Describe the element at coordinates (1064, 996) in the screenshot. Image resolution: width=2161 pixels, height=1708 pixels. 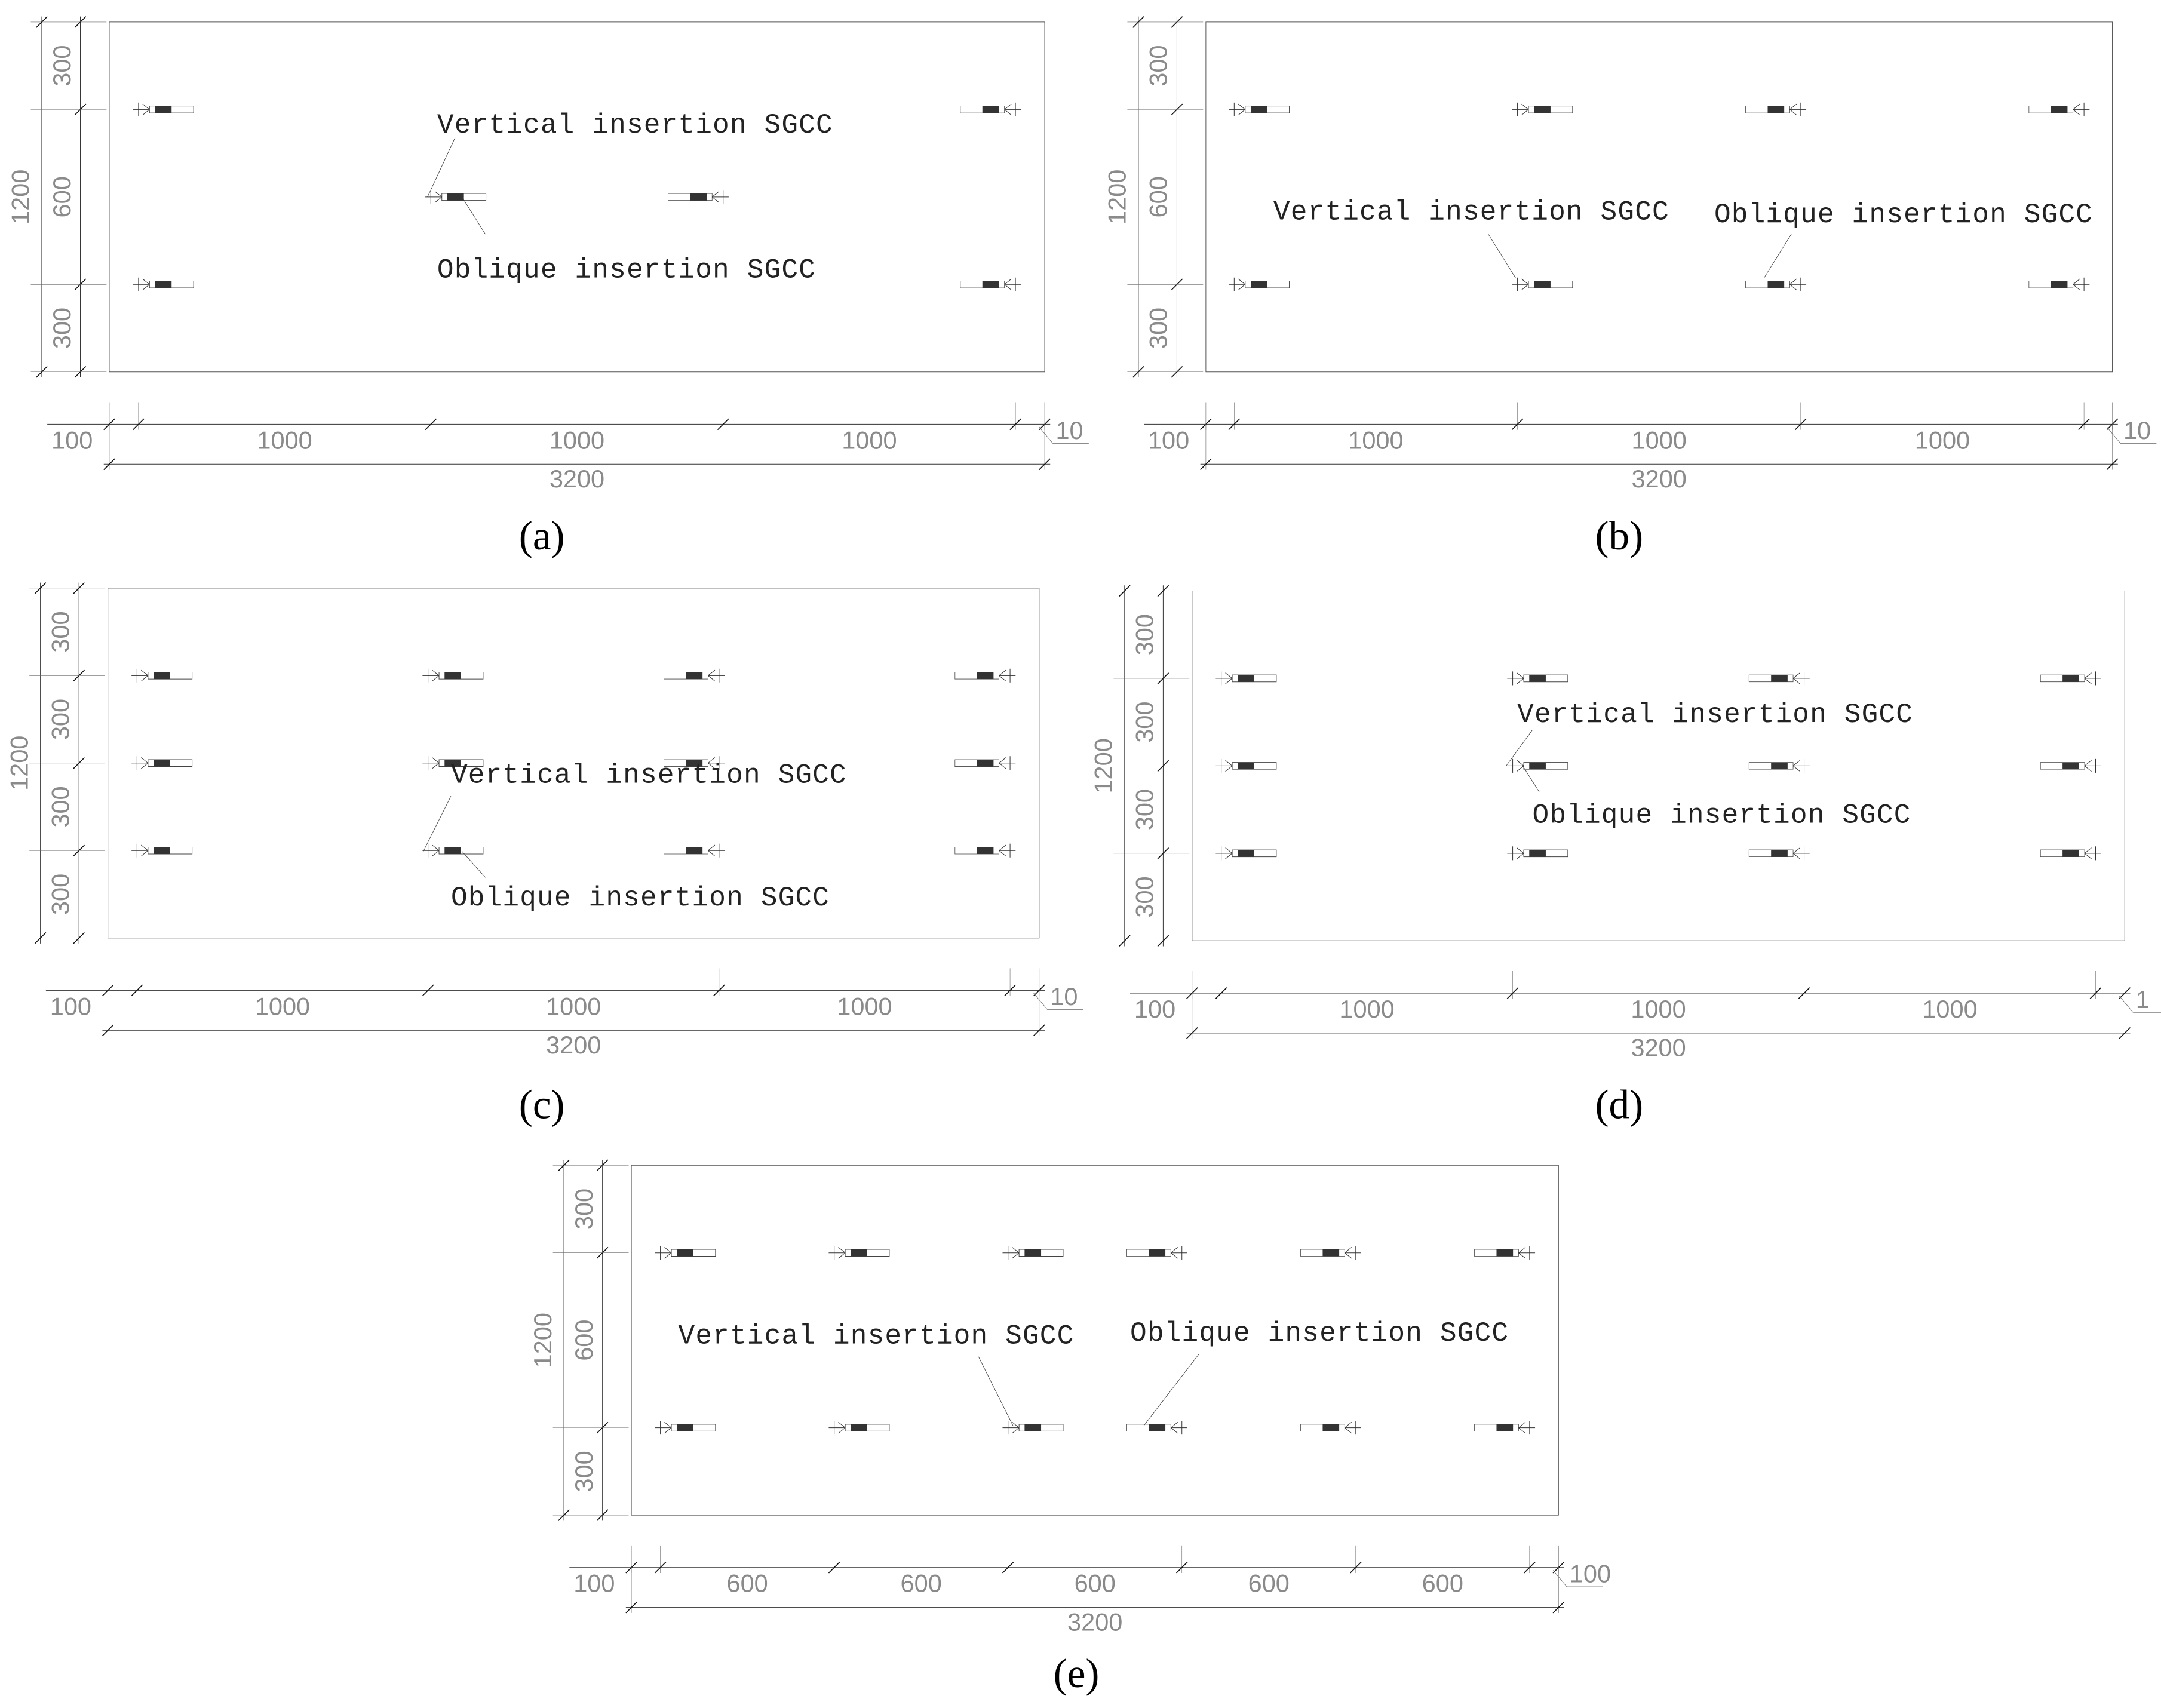
I see `h-dim-label: 10` at that location.